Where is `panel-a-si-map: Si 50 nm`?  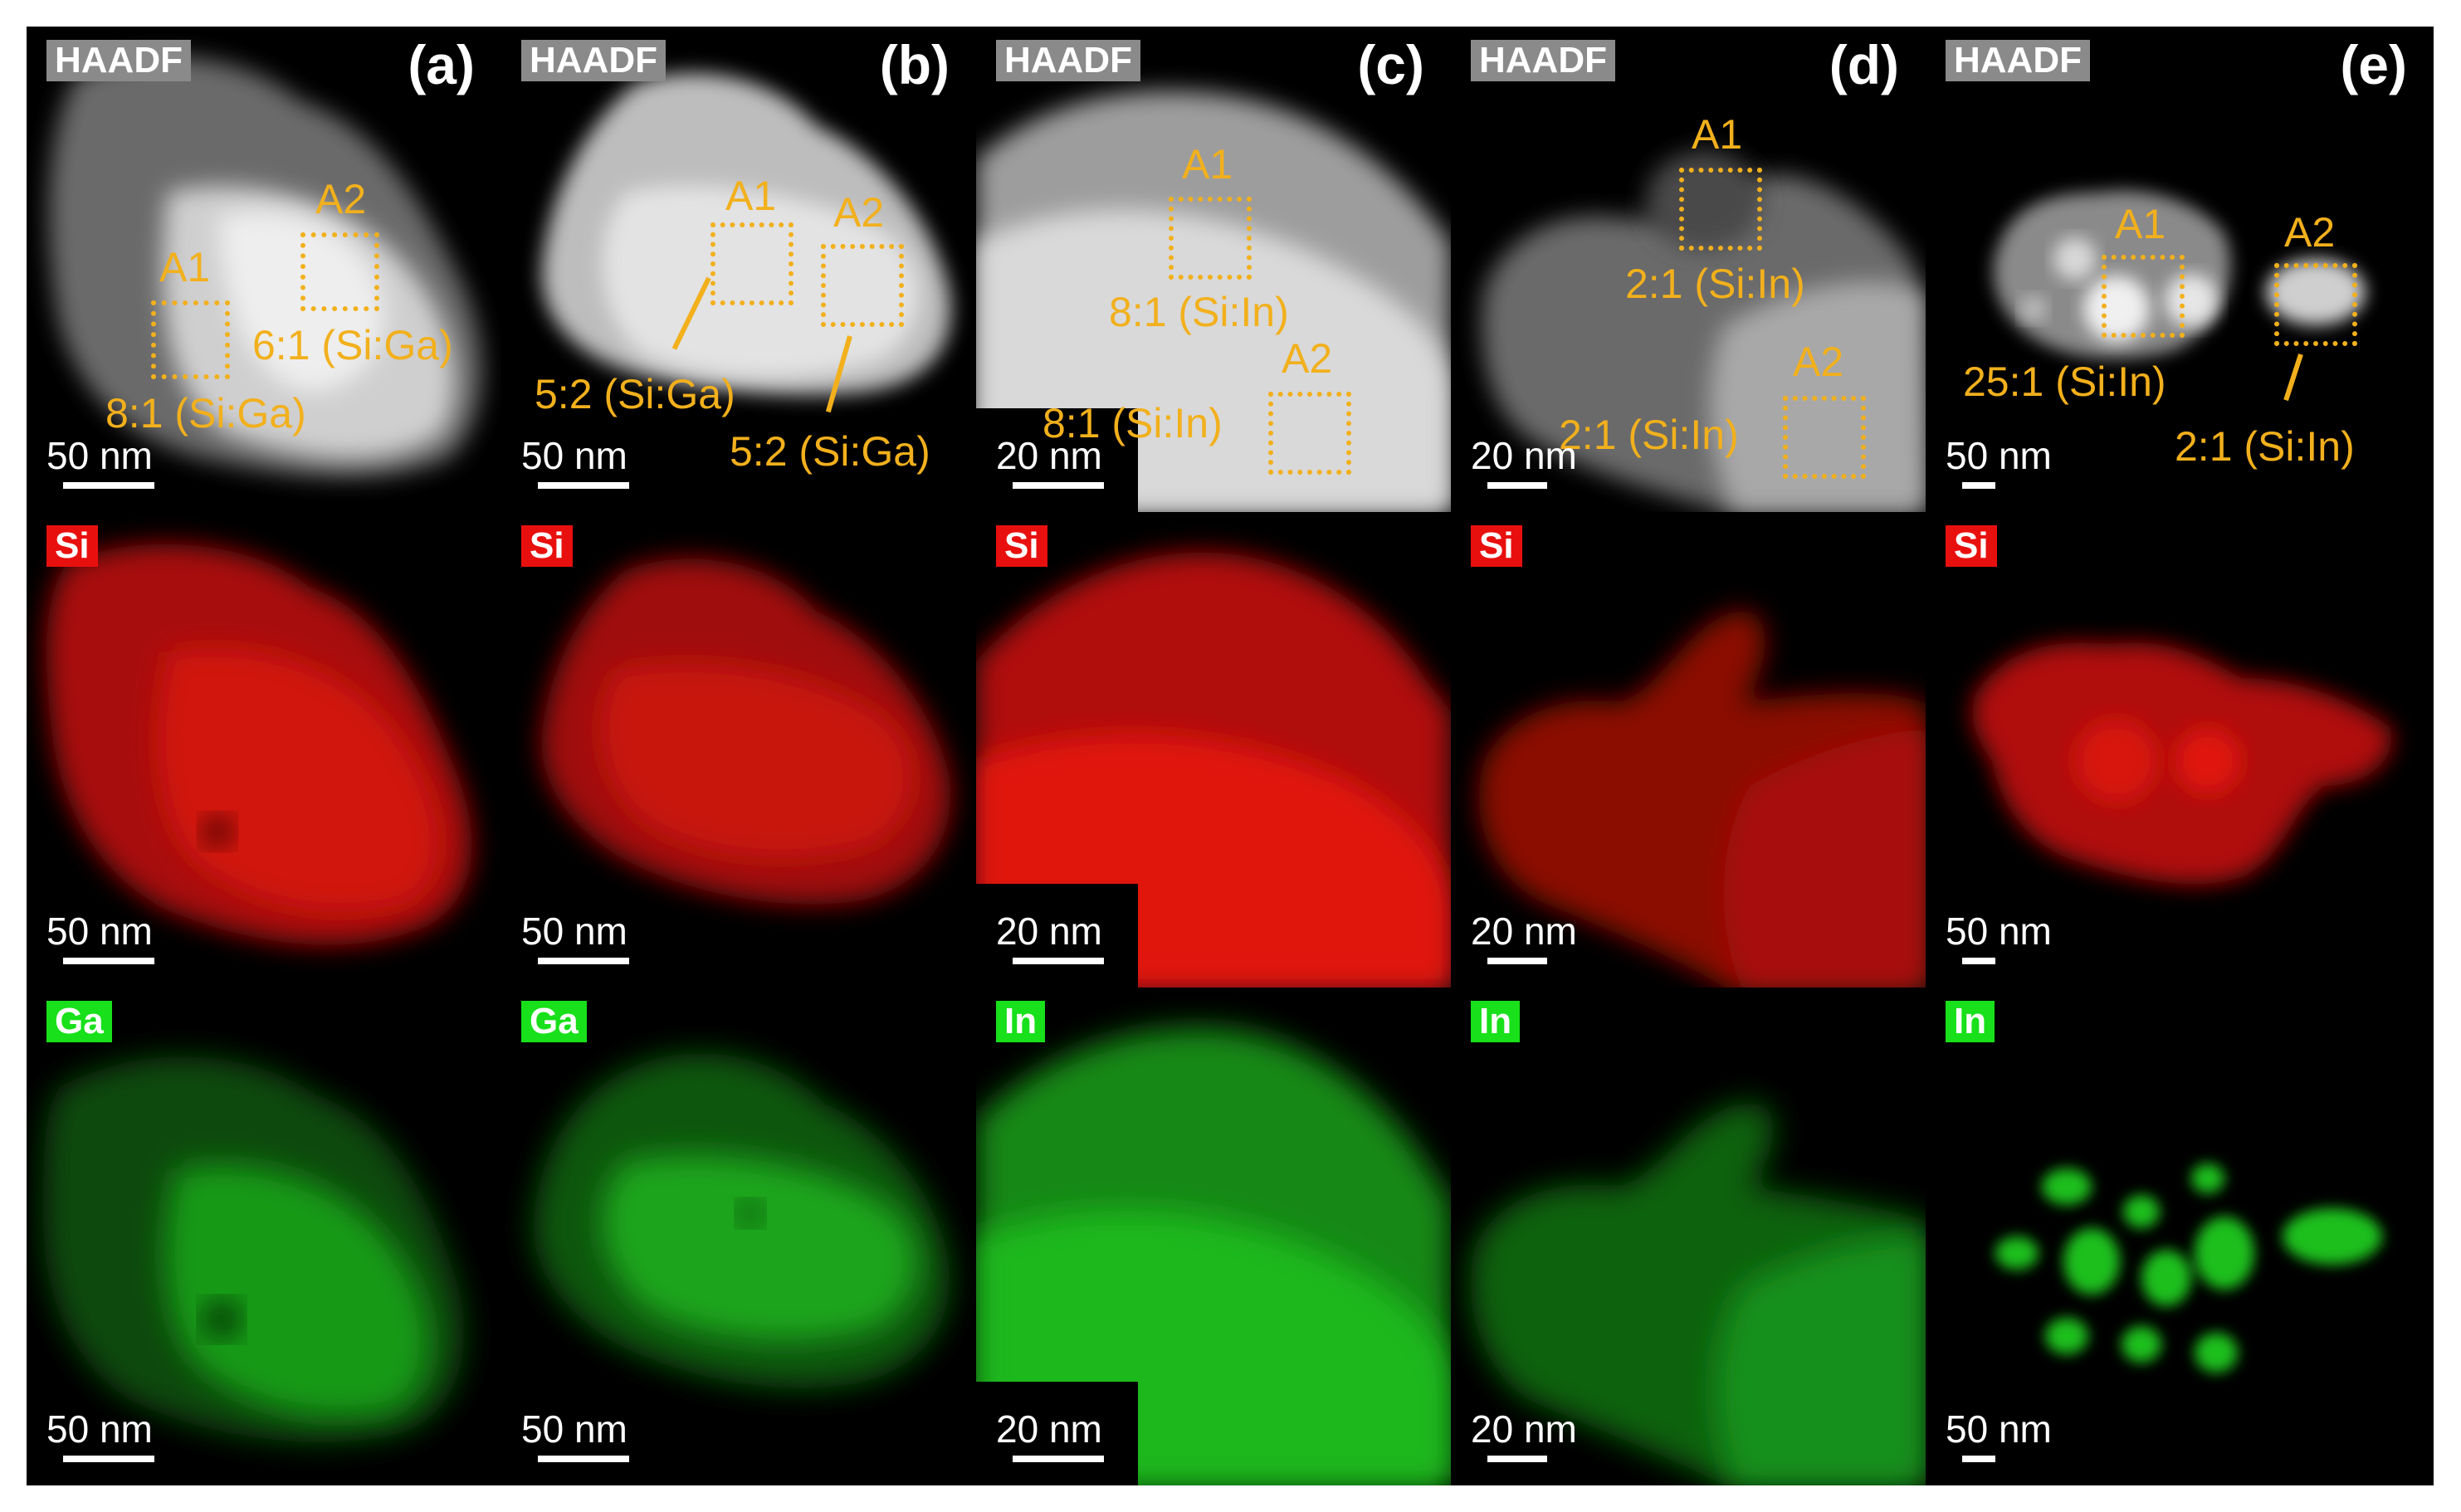
panel-a-si-map: Si 50 nm is located at coordinates (264, 750).